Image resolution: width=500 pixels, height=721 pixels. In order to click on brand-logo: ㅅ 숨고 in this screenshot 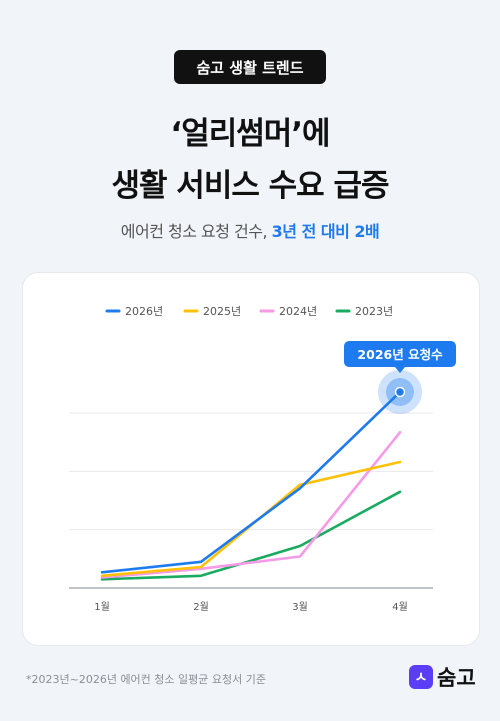, I will do `click(442, 677)`.